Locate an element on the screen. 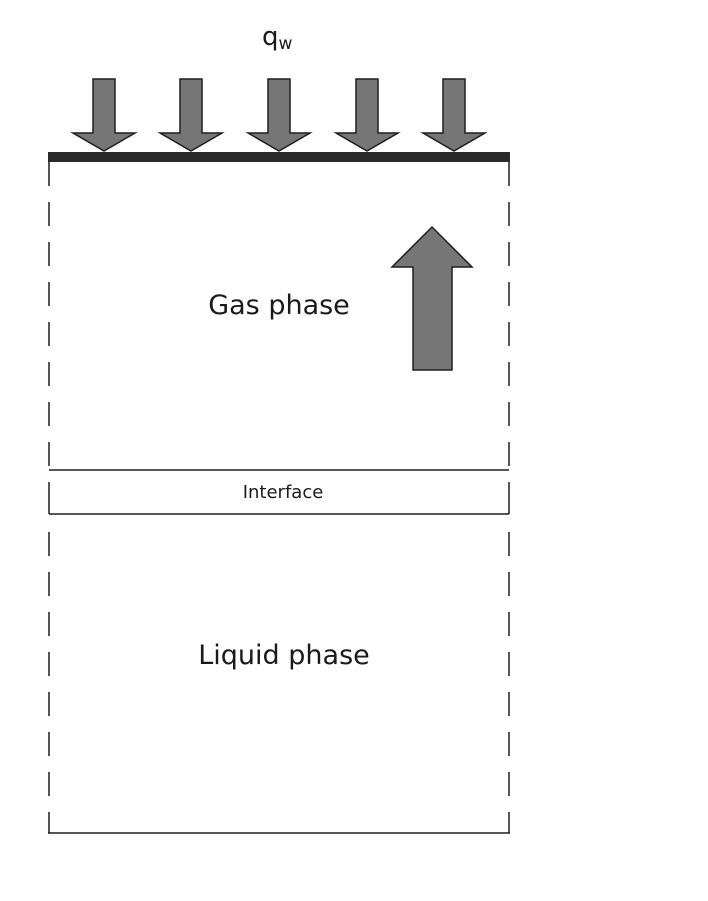 The height and width of the screenshot is (901, 708). heat-flux-label: qw is located at coordinates (277, 38).